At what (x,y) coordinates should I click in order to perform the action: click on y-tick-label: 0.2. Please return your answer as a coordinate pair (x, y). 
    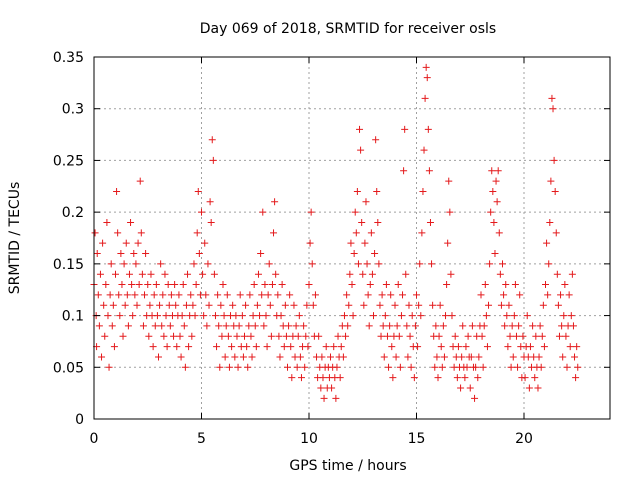
    Looking at the image, I should click on (73, 213).